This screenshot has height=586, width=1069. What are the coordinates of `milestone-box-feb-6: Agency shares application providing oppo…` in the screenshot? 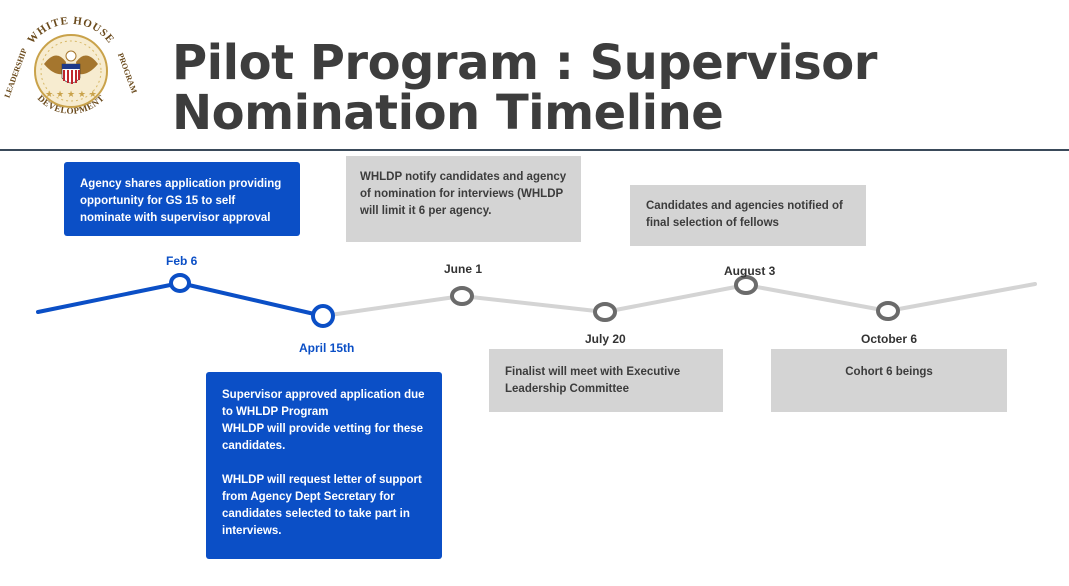 It's located at (182, 199).